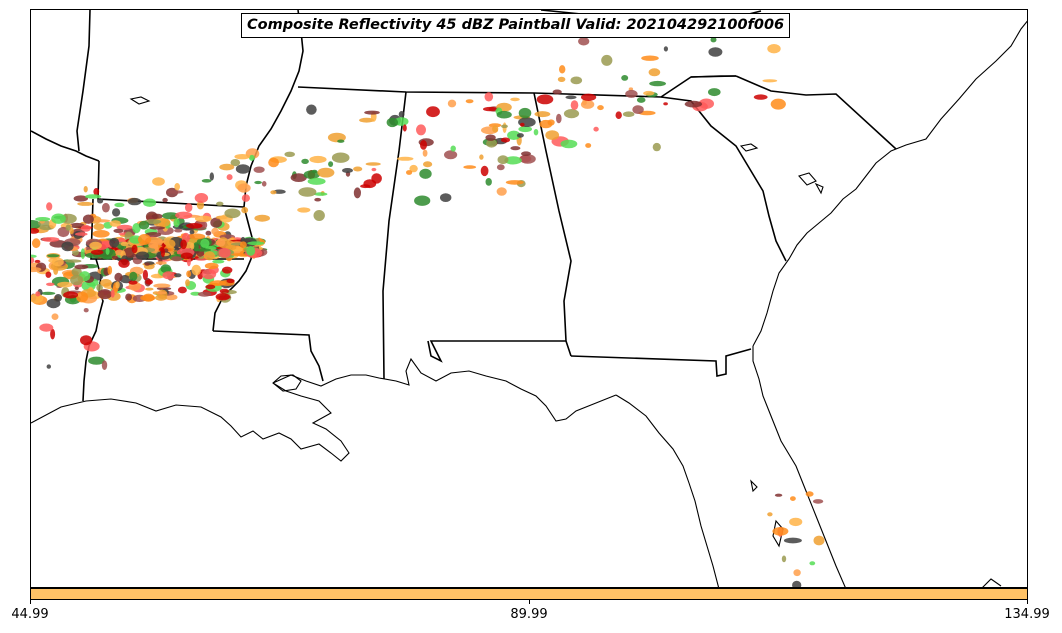  What do you see at coordinates (529, 614) in the screenshot?
I see `colorbar-label-mid: 89.99` at bounding box center [529, 614].